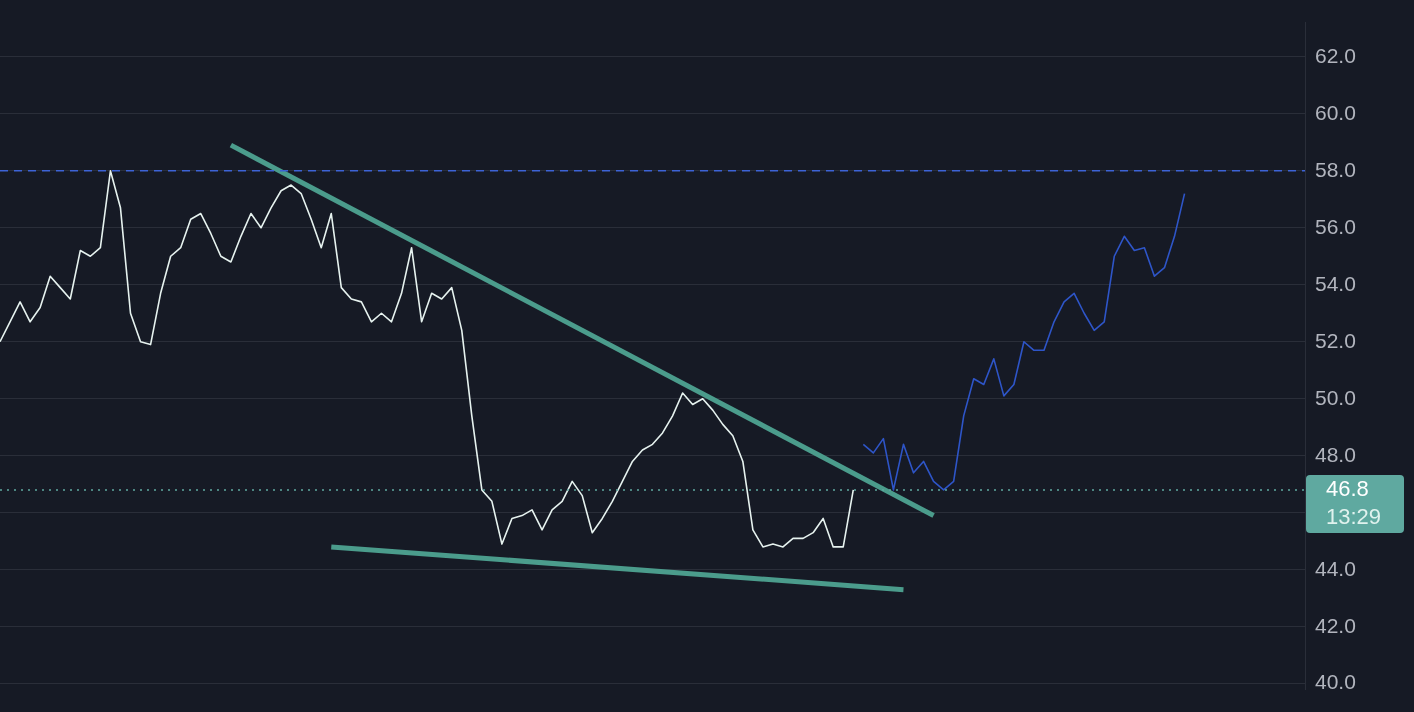 Image resolution: width=1414 pixels, height=712 pixels. What do you see at coordinates (1335, 568) in the screenshot?
I see `y-tick-label: 44.0` at bounding box center [1335, 568].